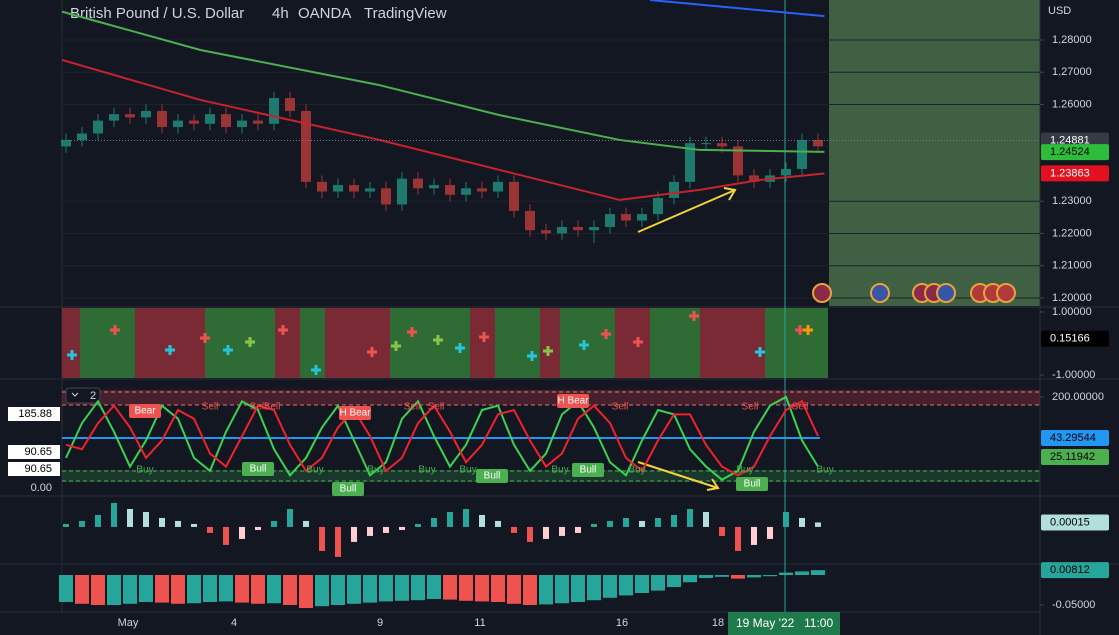  I want to click on currency: USD, so click(1059, 11).